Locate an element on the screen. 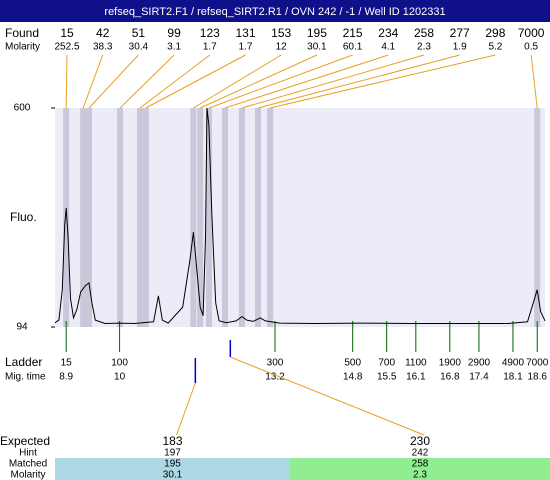  mig-time: 10 is located at coordinates (120, 377).